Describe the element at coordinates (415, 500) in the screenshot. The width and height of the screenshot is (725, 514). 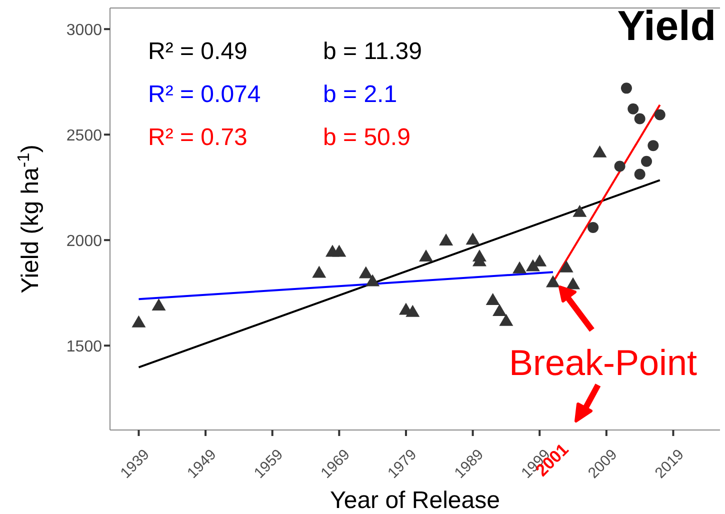
I see `x-axis-title: Year of Release` at that location.